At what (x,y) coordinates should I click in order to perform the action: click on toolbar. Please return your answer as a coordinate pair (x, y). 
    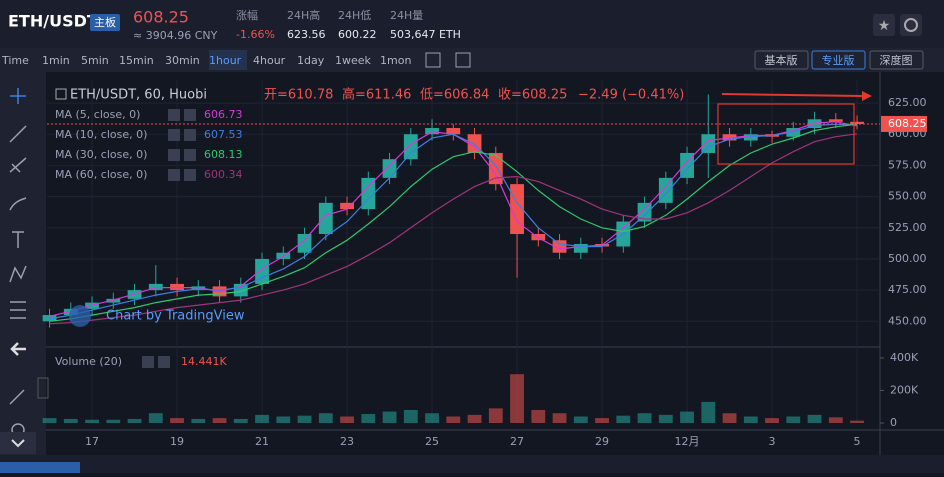
    Looking at the image, I should click on (472, 60).